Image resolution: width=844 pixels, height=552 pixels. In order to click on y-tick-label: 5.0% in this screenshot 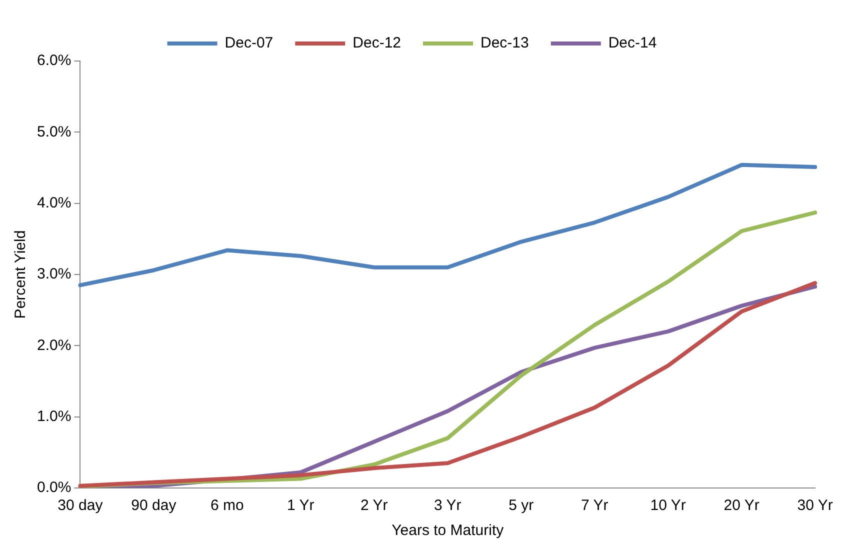, I will do `click(54, 131)`.